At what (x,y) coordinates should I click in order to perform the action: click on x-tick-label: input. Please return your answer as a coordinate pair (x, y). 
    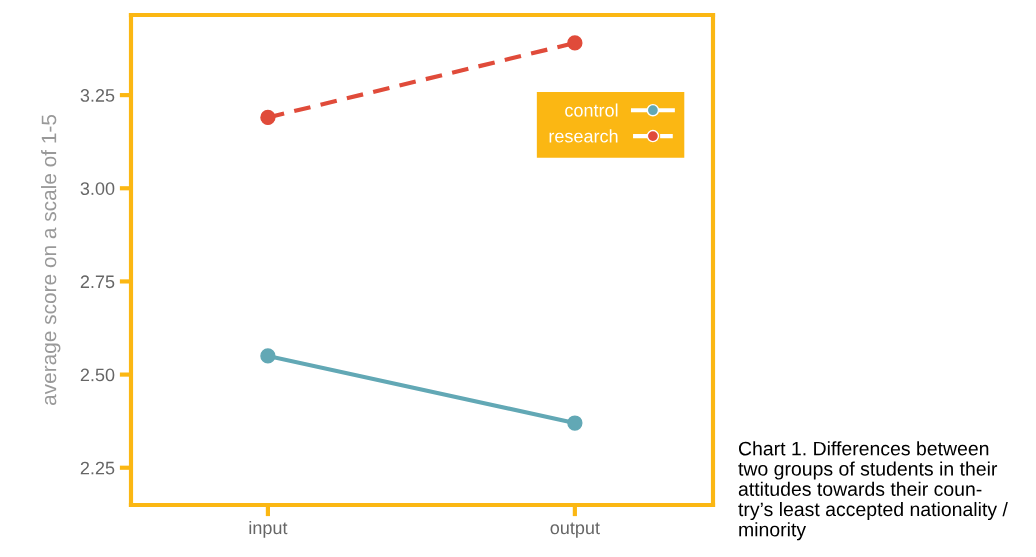
    Looking at the image, I should click on (268, 529).